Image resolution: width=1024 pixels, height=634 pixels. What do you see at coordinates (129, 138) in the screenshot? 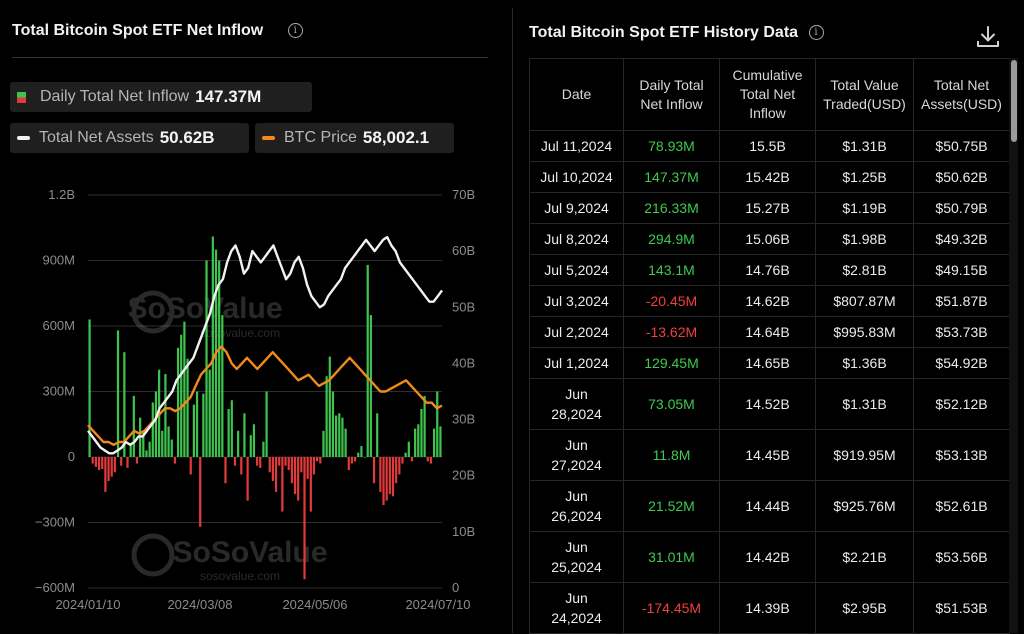
I see `legend-total-net-assets: Total Net Assets 50.62B` at bounding box center [129, 138].